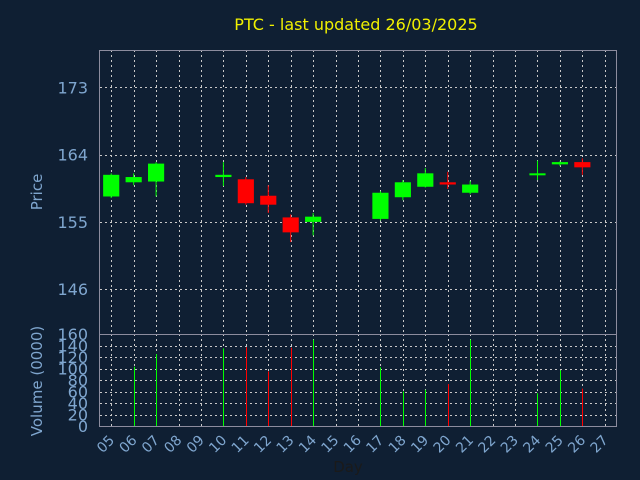 The height and width of the screenshot is (480, 640). What do you see at coordinates (263, 445) in the screenshot?
I see `x-tick-label: 12` at bounding box center [263, 445].